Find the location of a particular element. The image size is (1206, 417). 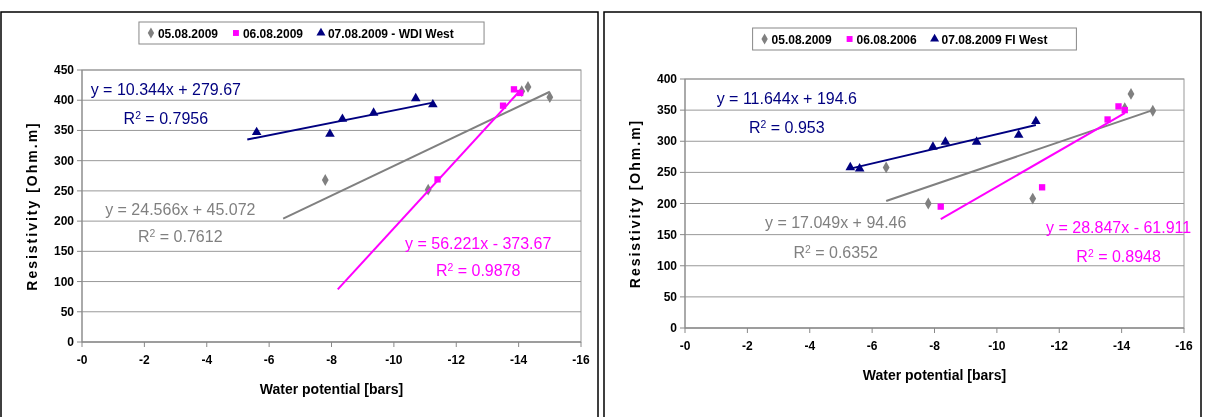

legend-label: 06.08.2009 is located at coordinates (273, 33).